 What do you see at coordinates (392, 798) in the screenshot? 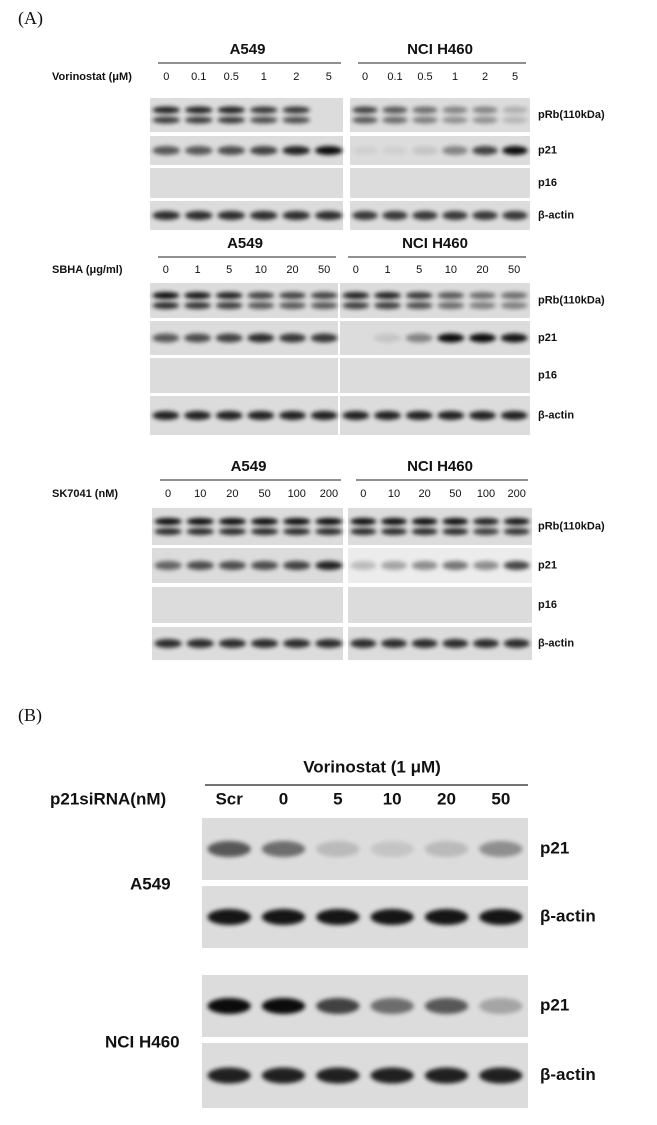
I see `lane: 10` at bounding box center [392, 798].